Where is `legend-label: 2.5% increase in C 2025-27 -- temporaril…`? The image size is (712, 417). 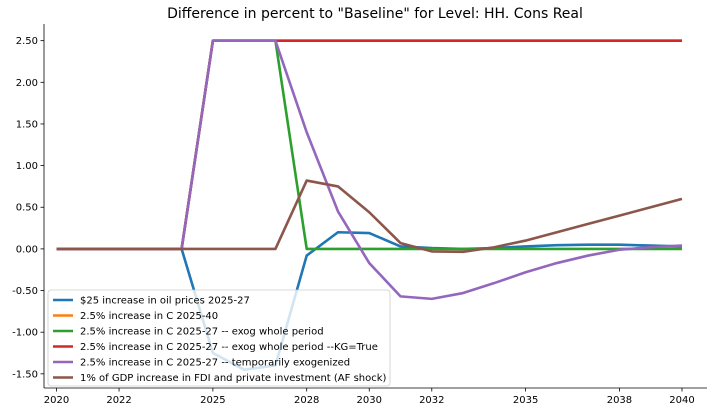 legend-label: 2.5% increase in C 2025-27 -- temporaril… is located at coordinates (215, 363).